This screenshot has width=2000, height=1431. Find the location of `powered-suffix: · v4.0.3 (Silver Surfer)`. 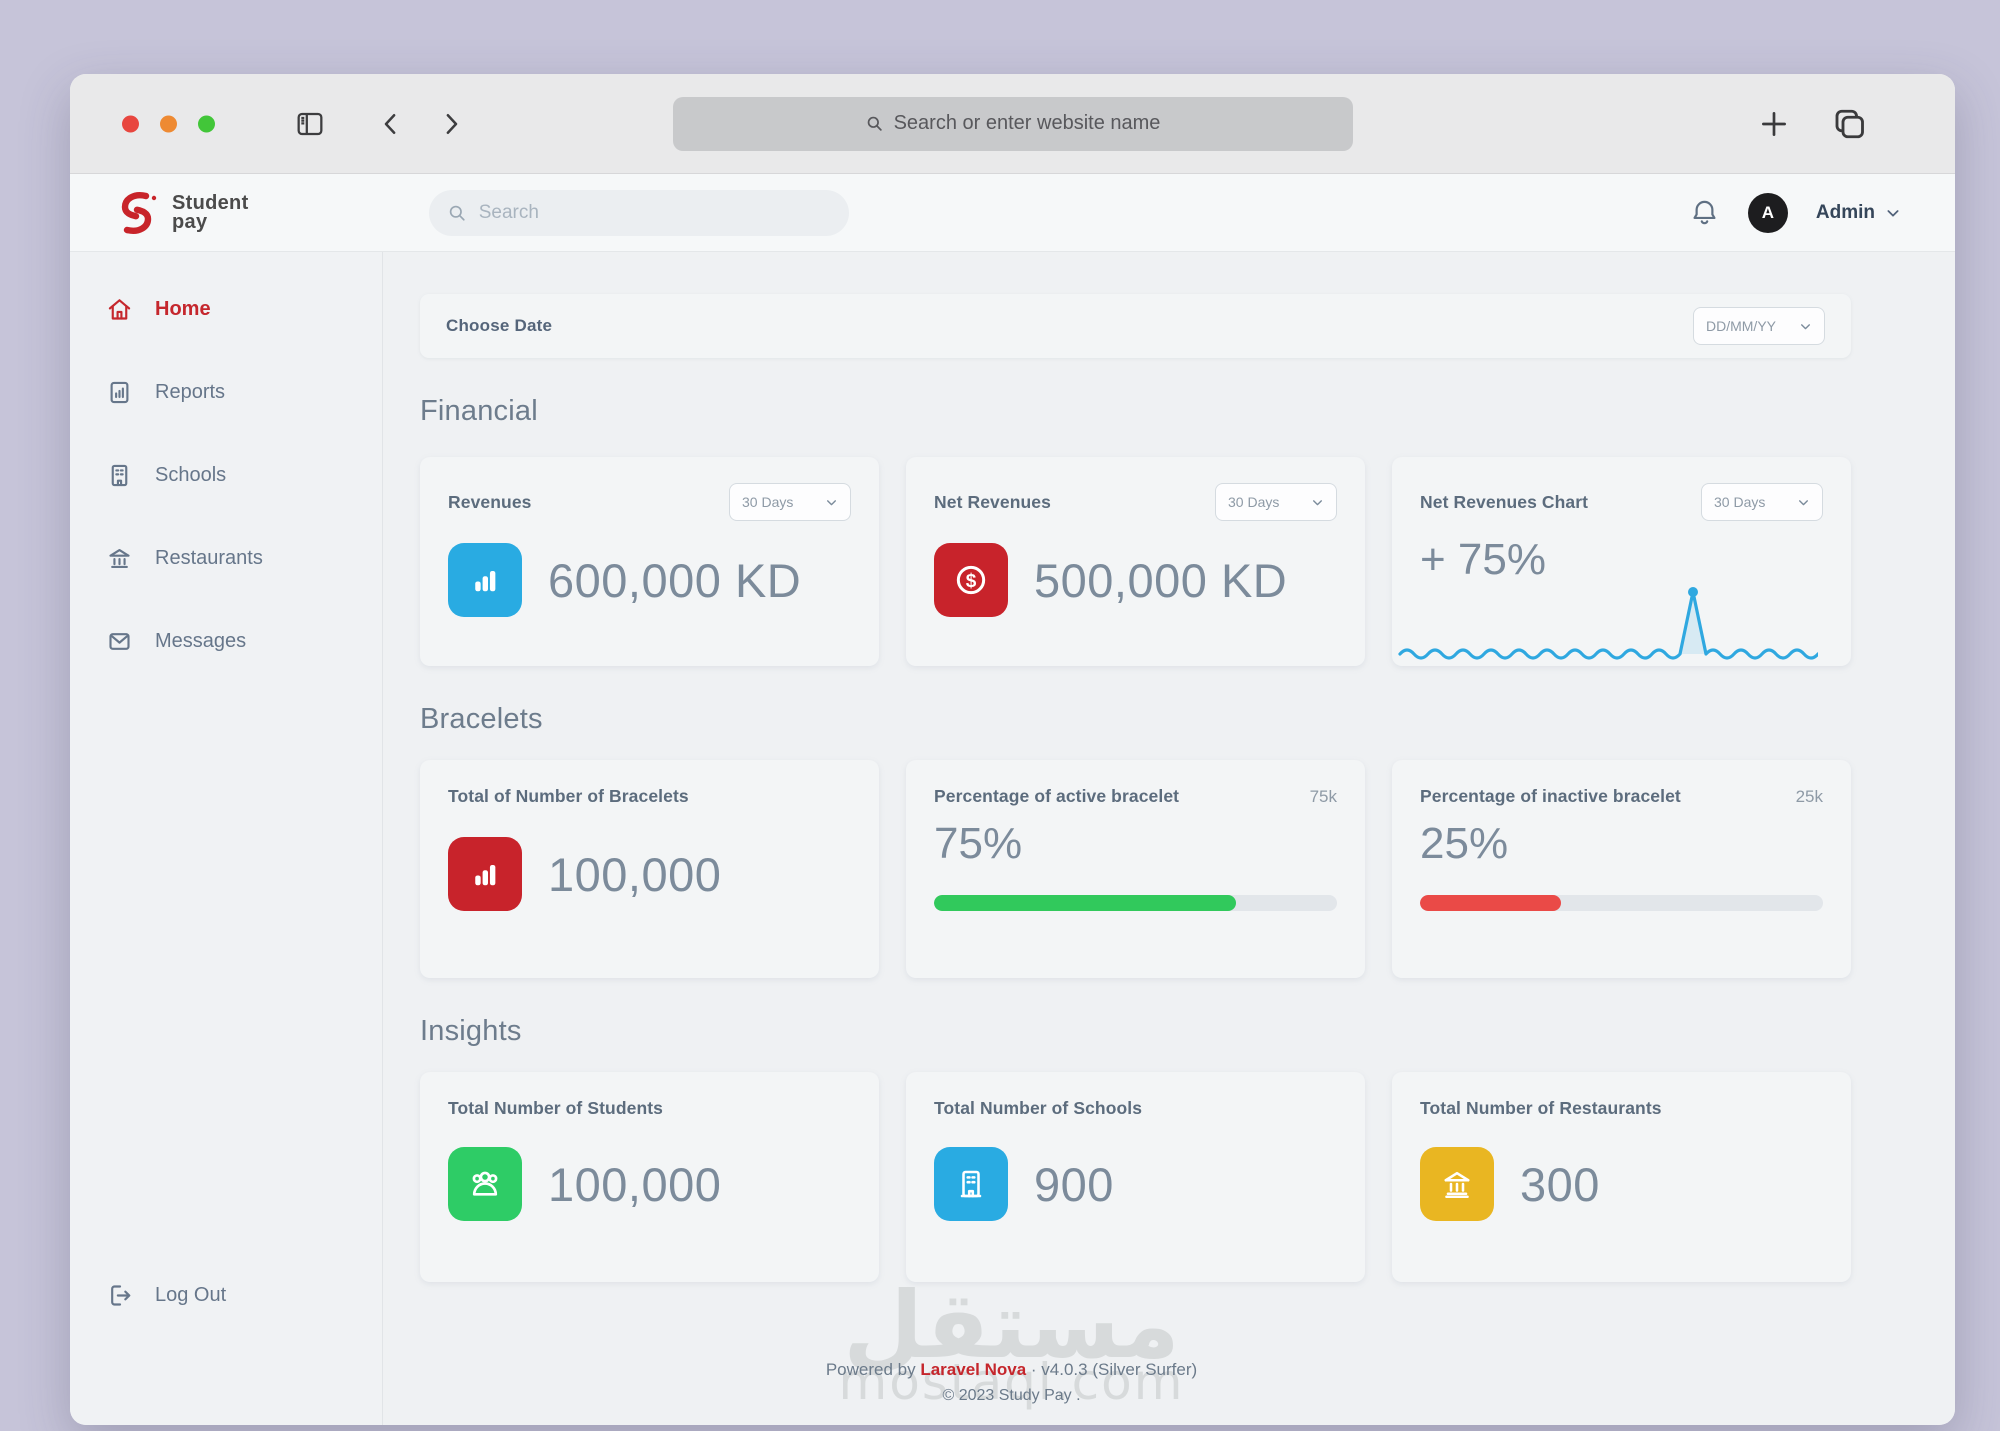

powered-suffix: · v4.0.3 (Silver Surfer) is located at coordinates (1114, 1369).